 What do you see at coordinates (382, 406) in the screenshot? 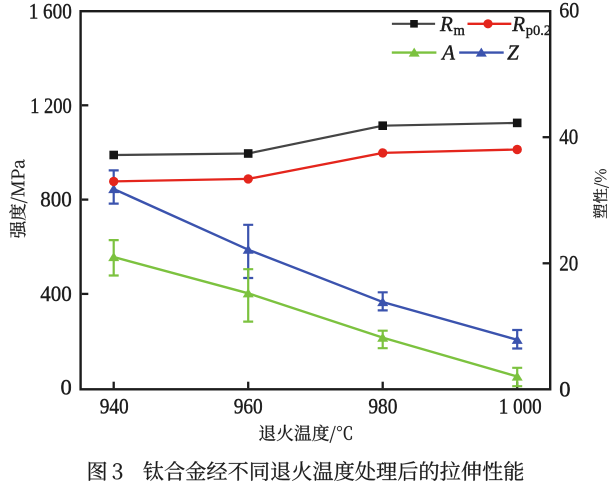
I see `svg-text: 980` at bounding box center [382, 406].